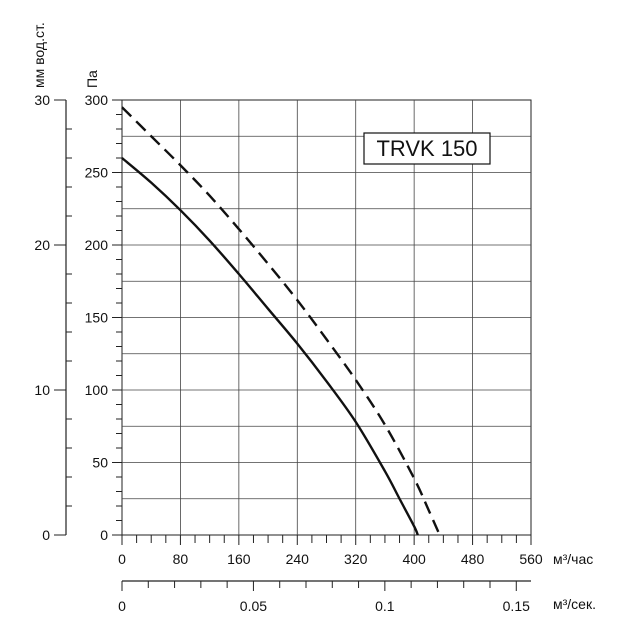  Describe the element at coordinates (92, 79) in the screenshot. I see `y-unit-label: Па` at that location.